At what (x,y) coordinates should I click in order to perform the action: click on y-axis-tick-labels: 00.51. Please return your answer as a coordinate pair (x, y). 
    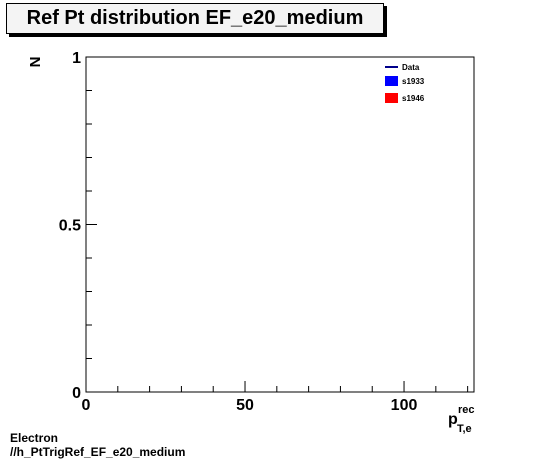
    Looking at the image, I should click on (70, 226).